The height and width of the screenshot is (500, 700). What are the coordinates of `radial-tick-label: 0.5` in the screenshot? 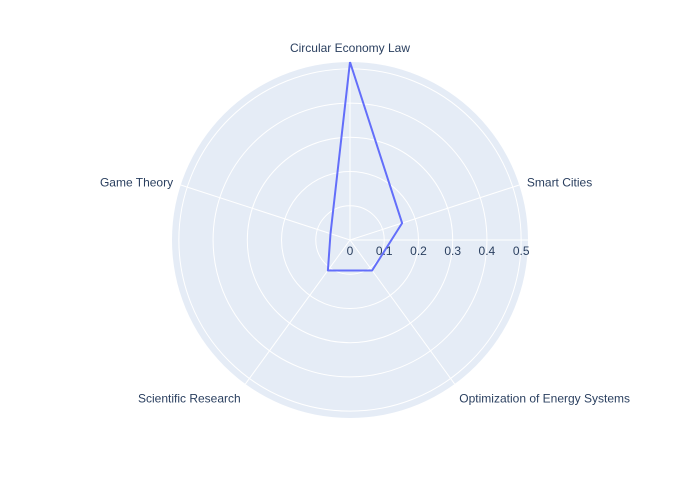 It's located at (521, 251).